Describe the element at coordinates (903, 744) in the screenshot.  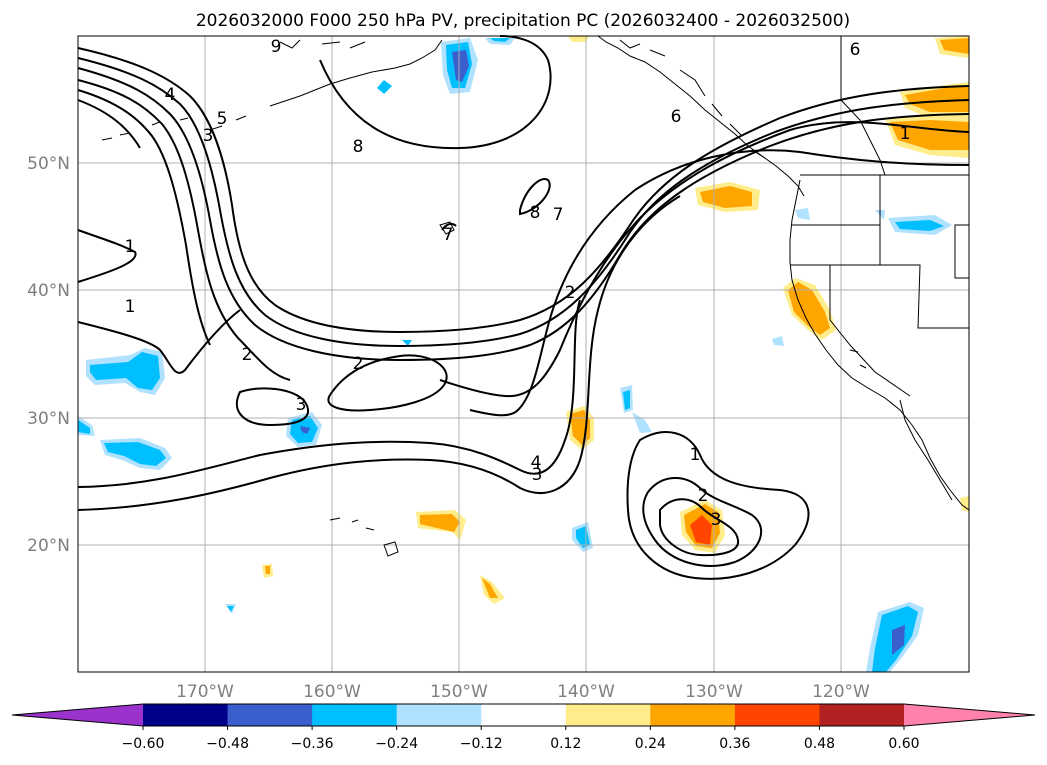
I see `colorbar-label: 0.60` at that location.